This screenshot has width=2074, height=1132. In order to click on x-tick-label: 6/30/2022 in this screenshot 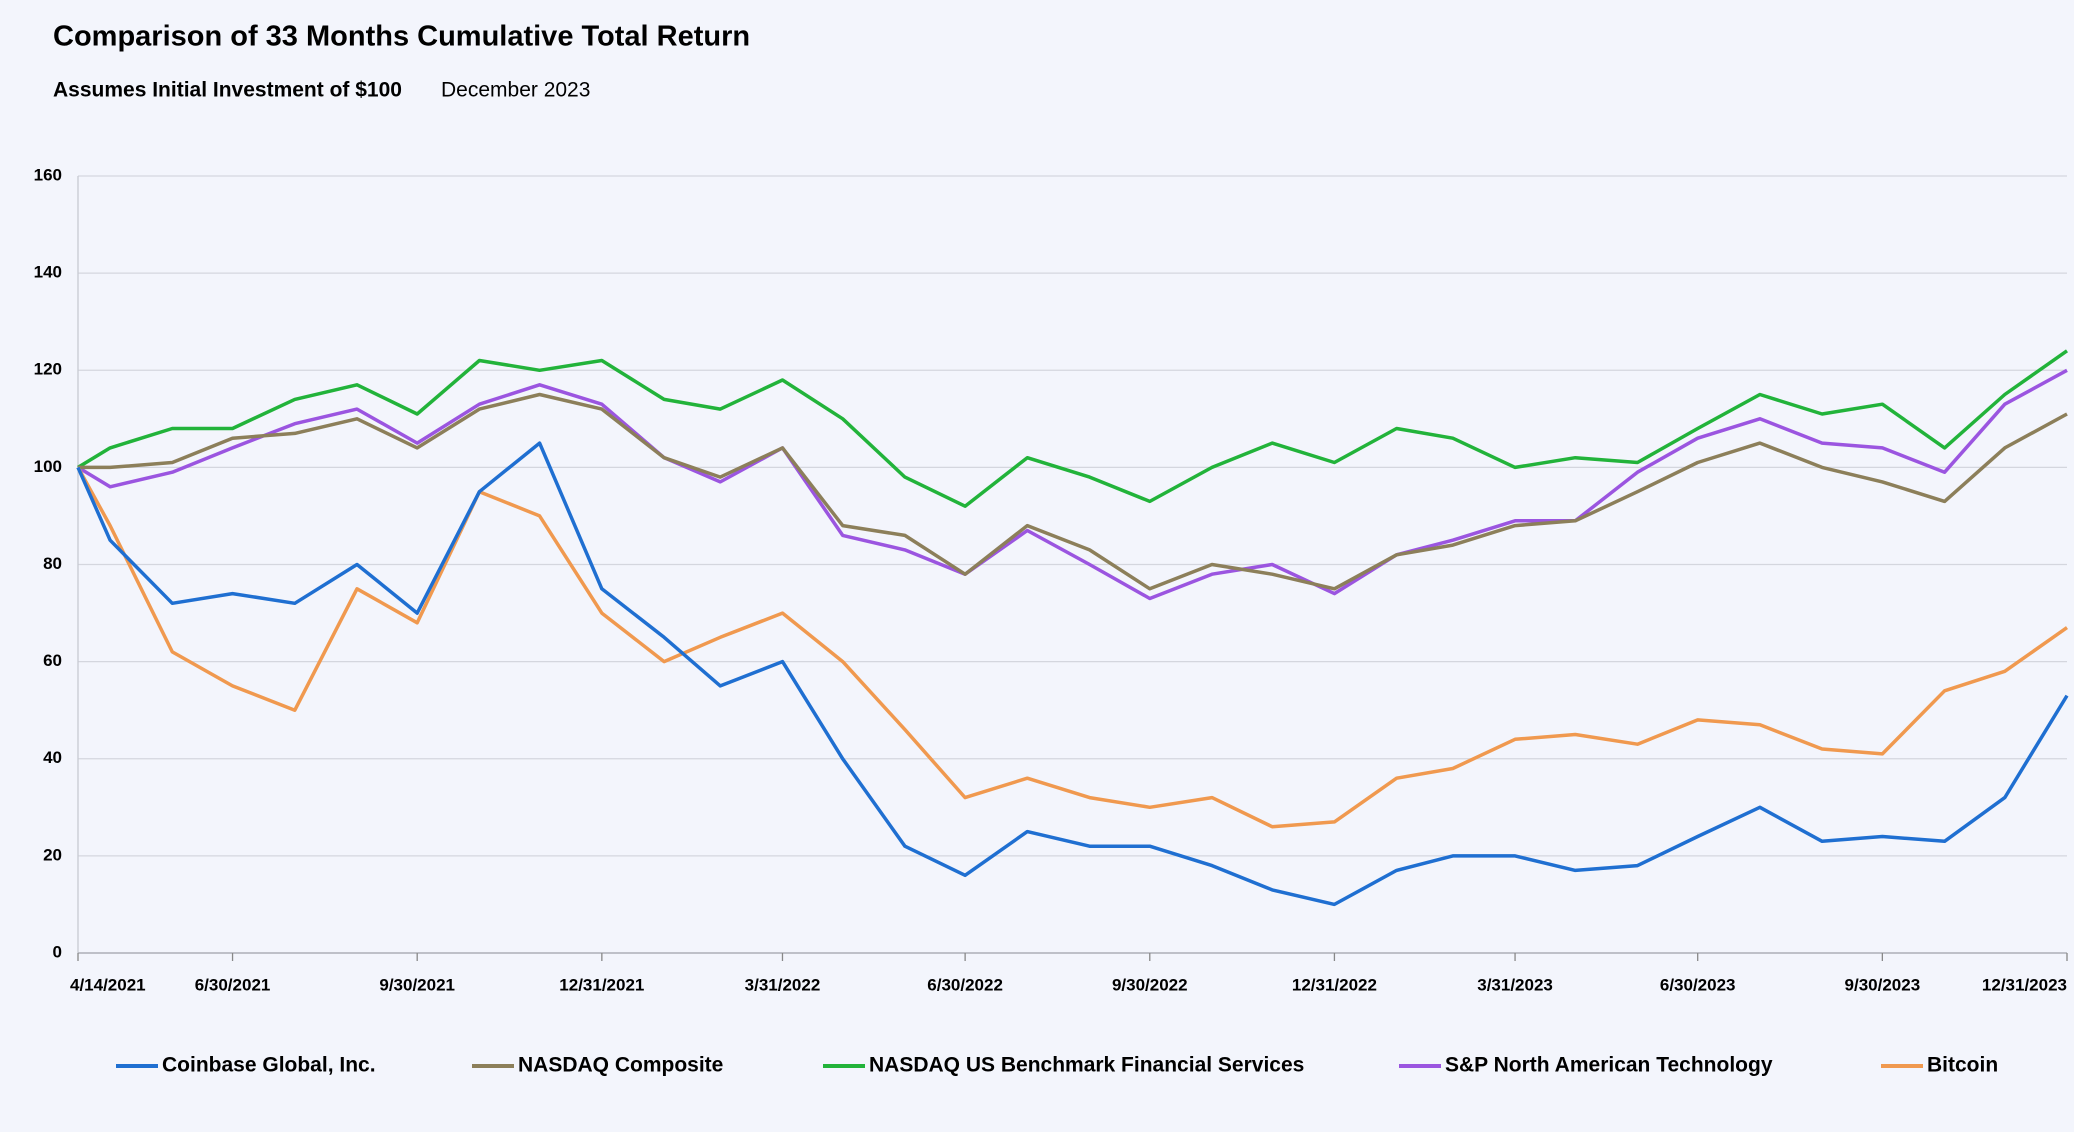, I will do `click(965, 984)`.